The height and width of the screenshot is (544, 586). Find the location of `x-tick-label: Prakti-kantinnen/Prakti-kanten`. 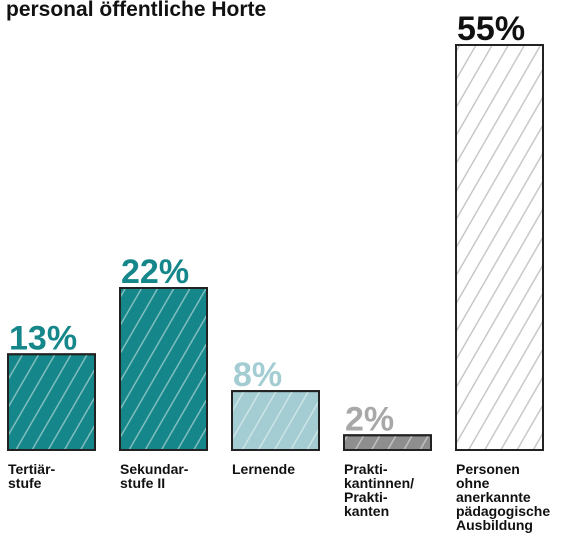

x-tick-label: Prakti-kantinnen/Prakti-kanten is located at coordinates (379, 490).